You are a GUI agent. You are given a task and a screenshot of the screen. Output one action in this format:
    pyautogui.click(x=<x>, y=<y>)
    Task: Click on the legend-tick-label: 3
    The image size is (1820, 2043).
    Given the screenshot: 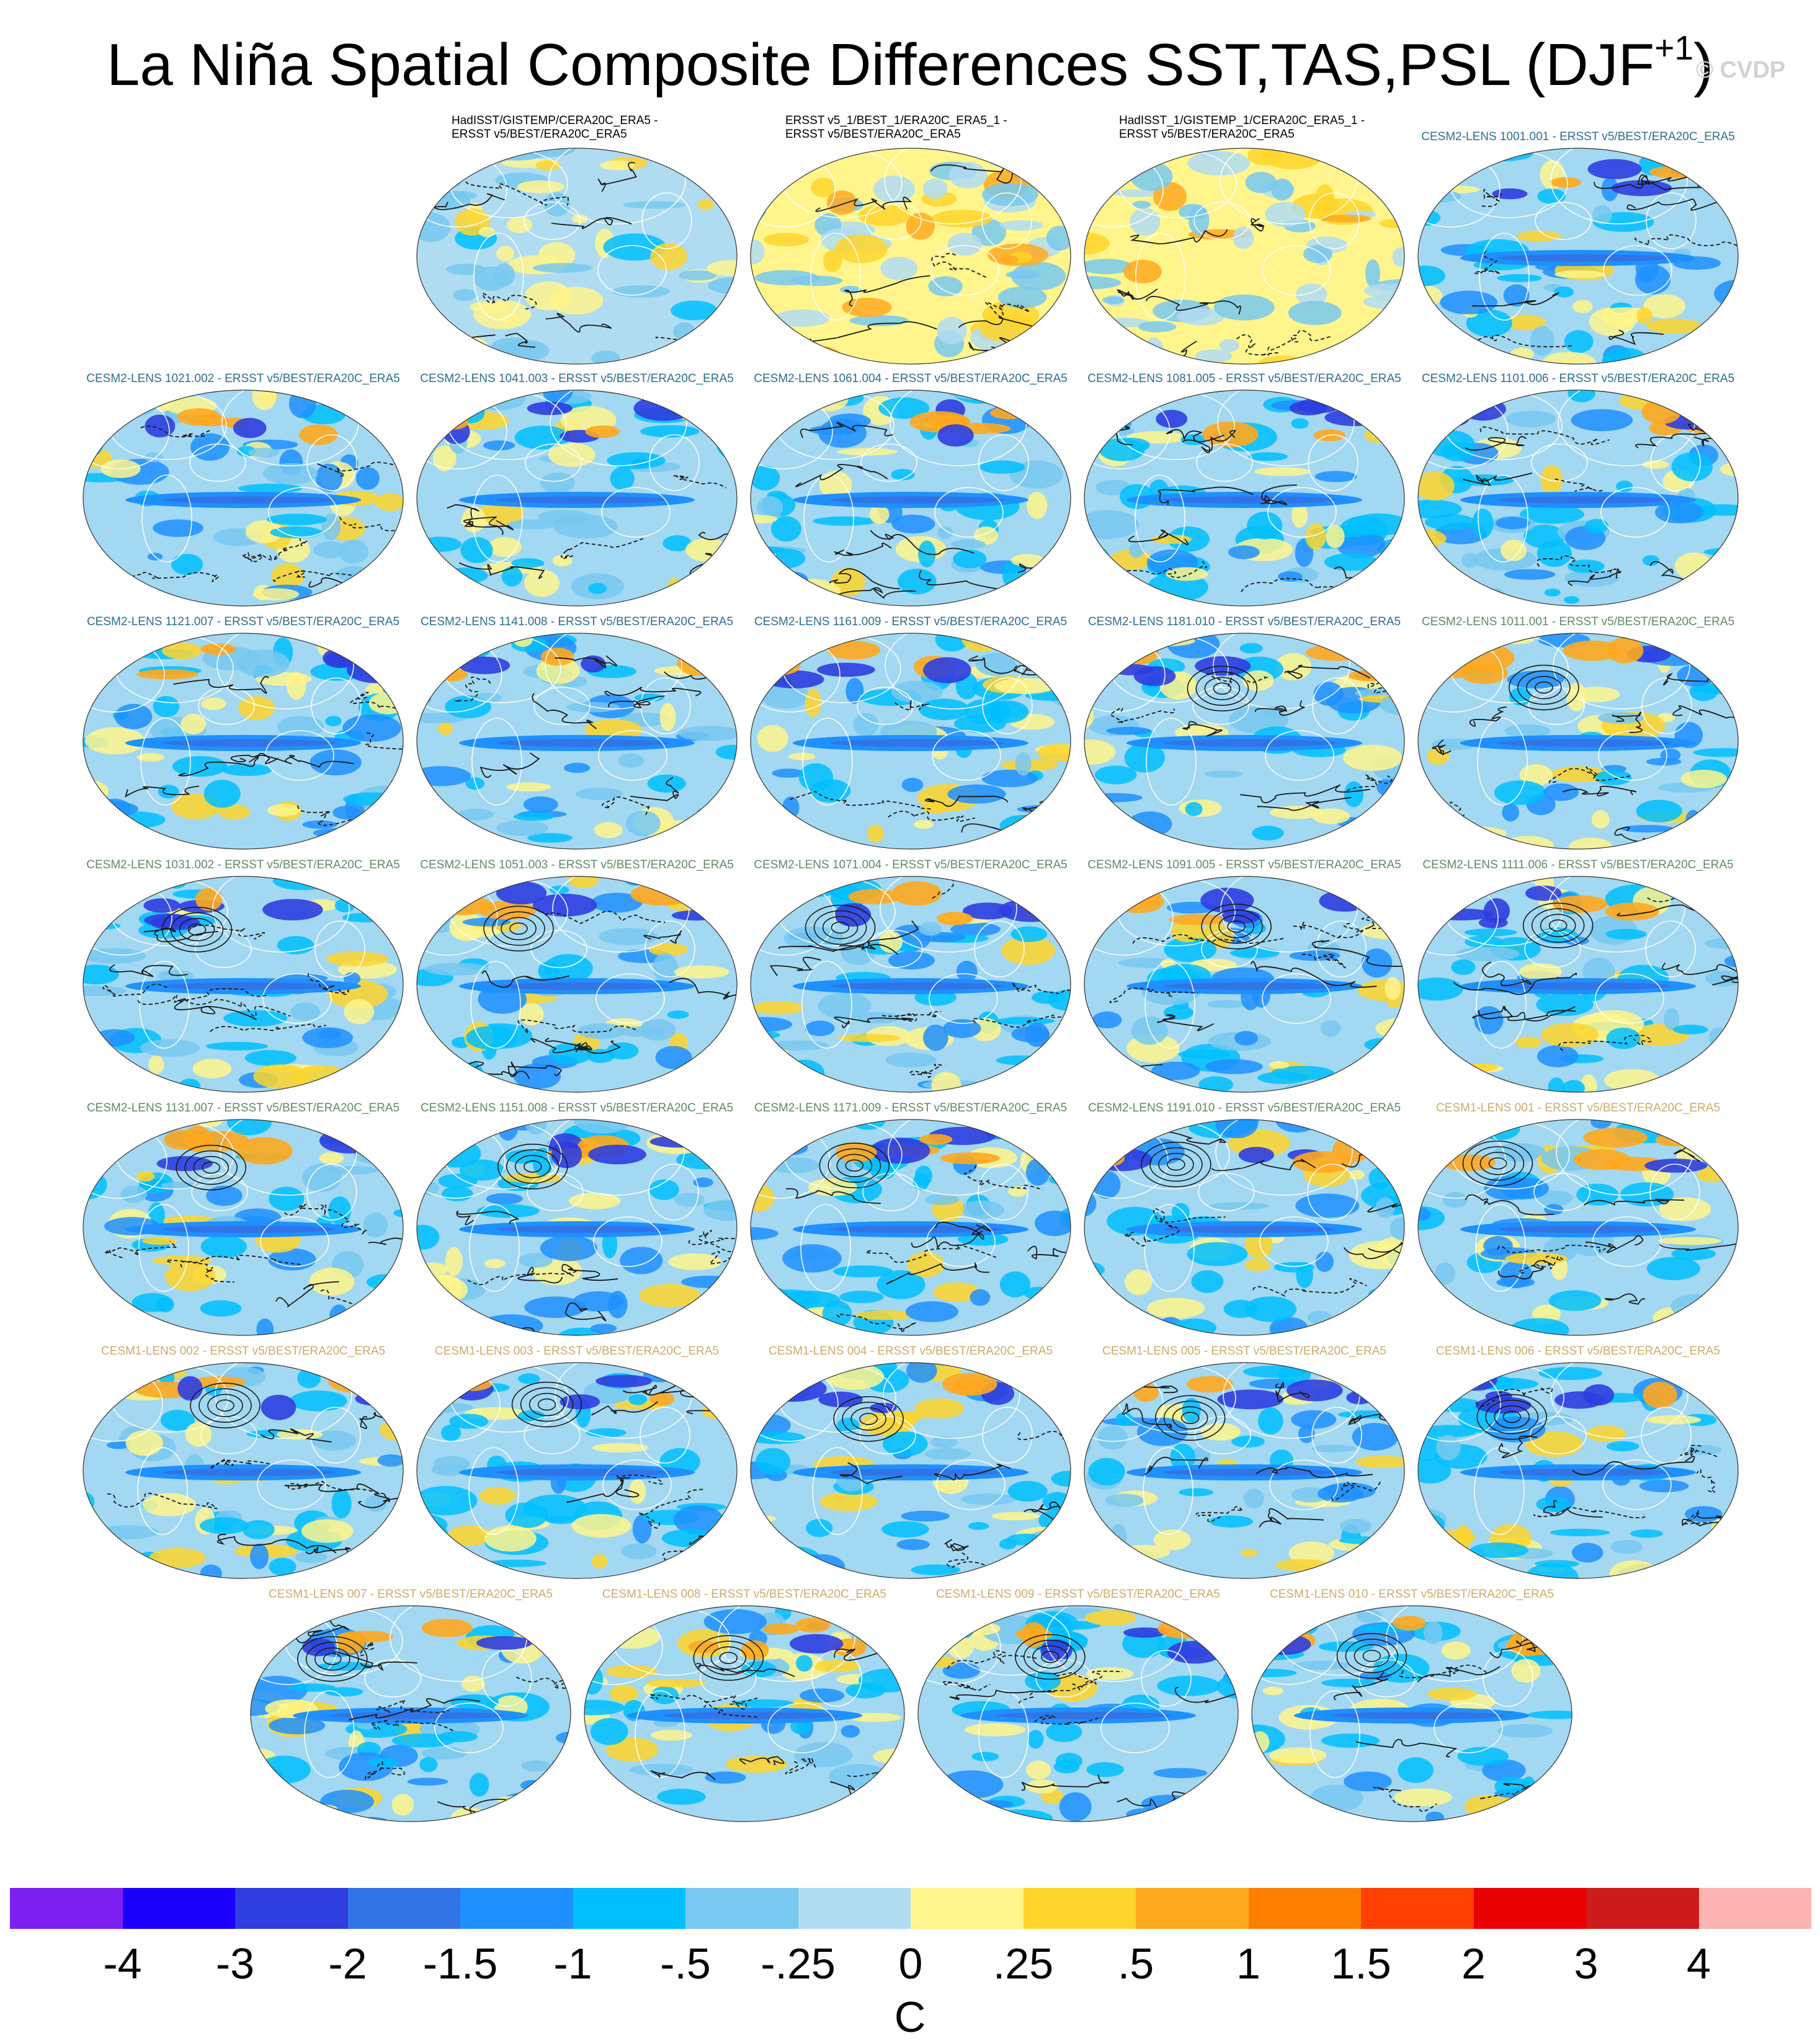 What is the action you would take?
    pyautogui.click(x=1587, y=1964)
    